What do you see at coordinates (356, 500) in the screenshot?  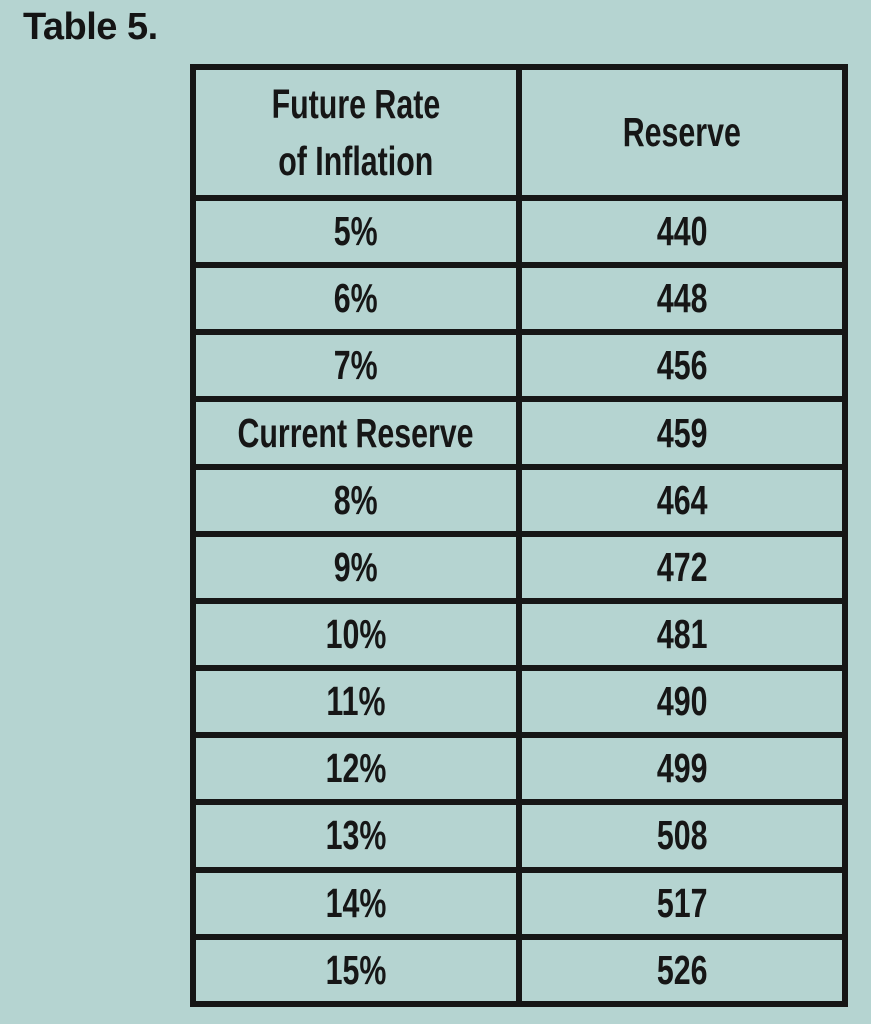 I see `rate-cell: 8%` at bounding box center [356, 500].